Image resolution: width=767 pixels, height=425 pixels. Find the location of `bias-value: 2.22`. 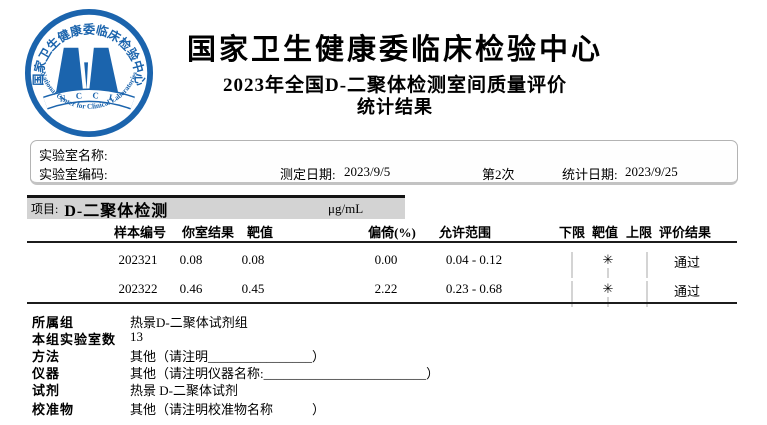

bias-value: 2.22 is located at coordinates (386, 288).